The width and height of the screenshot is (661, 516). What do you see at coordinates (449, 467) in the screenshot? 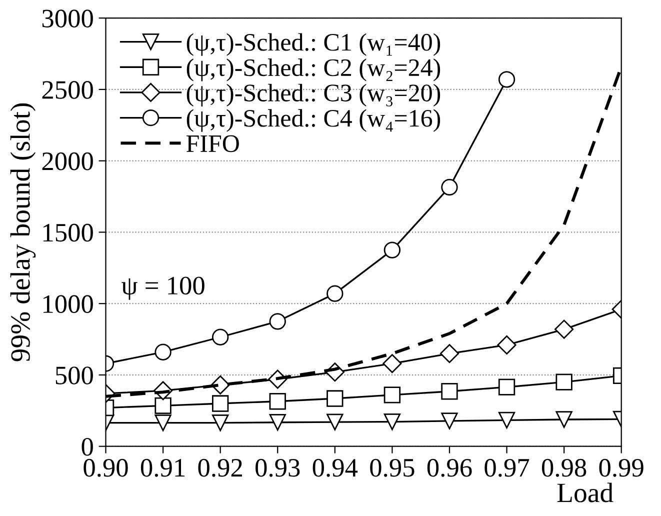
I see `x-tick-label: 0.96` at bounding box center [449, 467].